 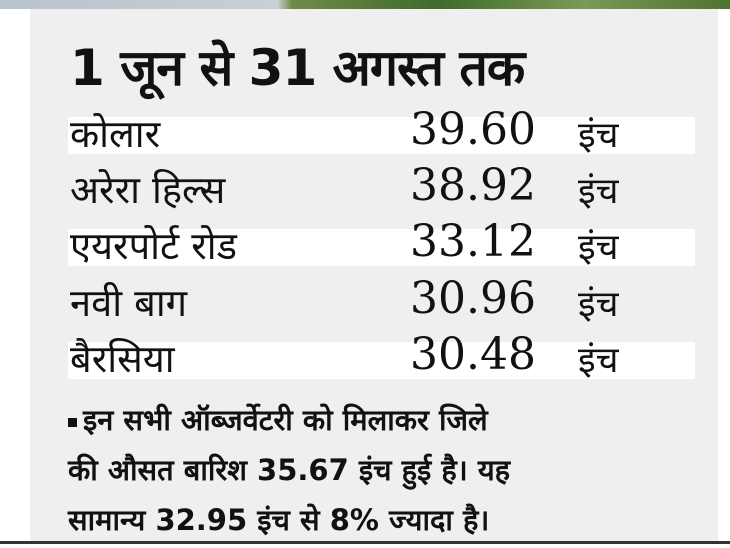 What do you see at coordinates (285, 420) in the screenshot?
I see `note-text: इन सभी ऑब्जर्वेटरी को मिलाकर जिले` at bounding box center [285, 420].